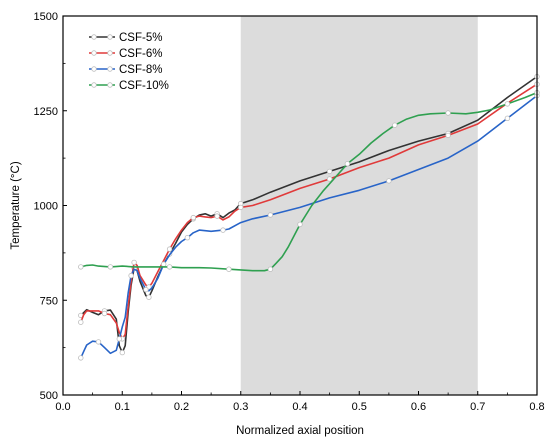 This screenshot has width=550, height=443. Describe the element at coordinates (536, 407) in the screenshot. I see `x-tick-label: 0.8` at that location.